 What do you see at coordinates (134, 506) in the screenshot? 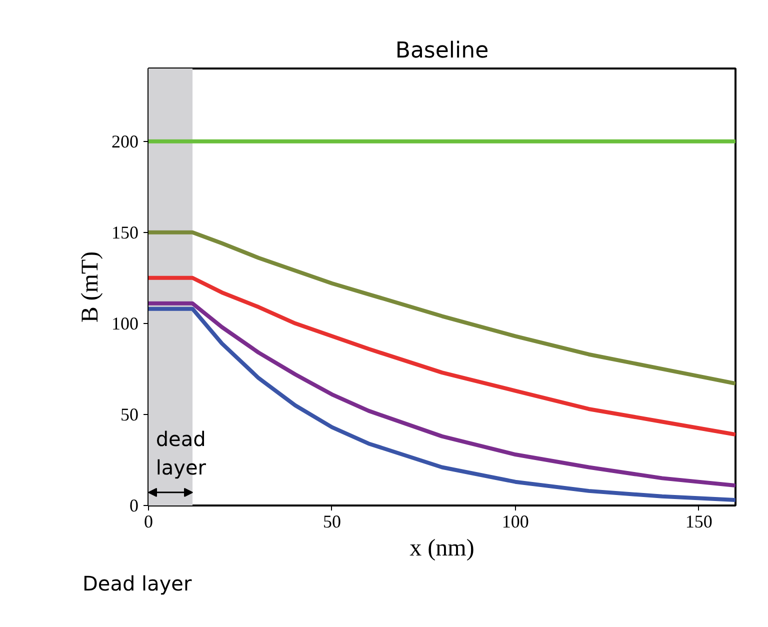
I see `y-tick-label: 0` at bounding box center [134, 506].